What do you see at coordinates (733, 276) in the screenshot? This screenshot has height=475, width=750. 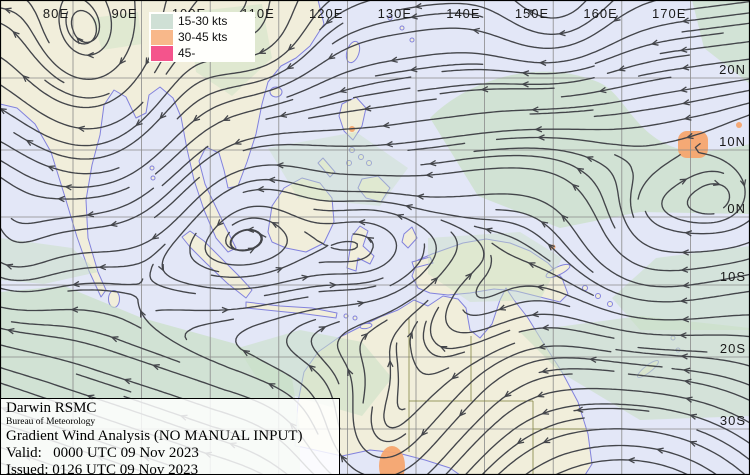 I see `lat-label: 10S` at bounding box center [733, 276].